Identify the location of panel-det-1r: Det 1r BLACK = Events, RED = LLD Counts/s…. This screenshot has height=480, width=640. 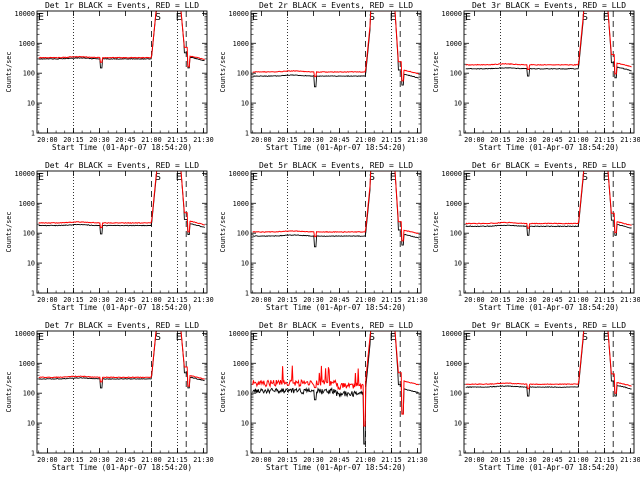
(109, 76).